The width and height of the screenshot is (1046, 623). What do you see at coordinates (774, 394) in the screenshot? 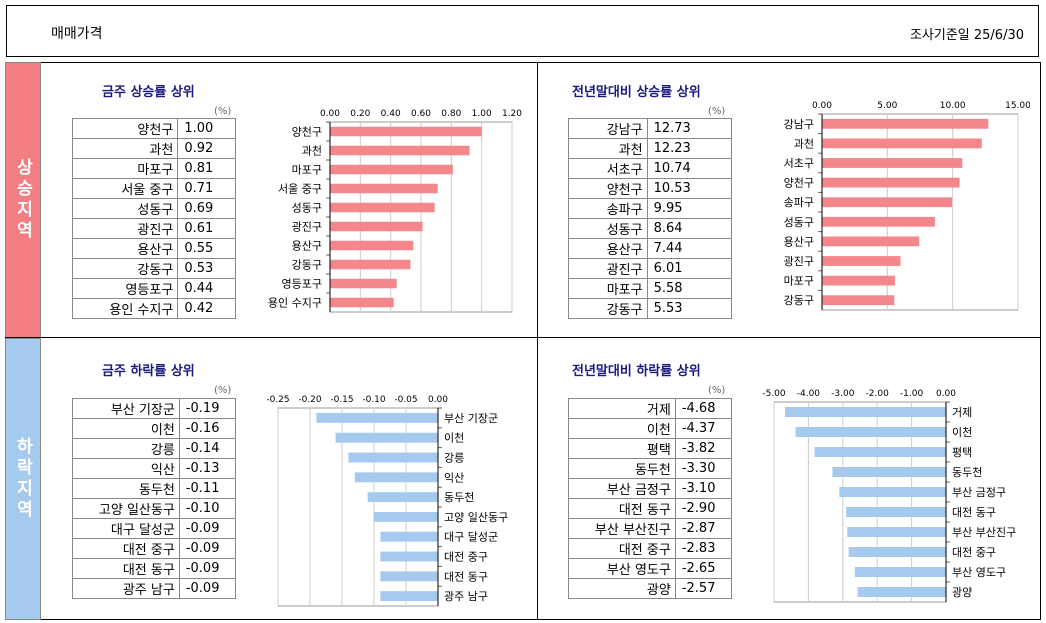
I see `x-tick-label: -5.00` at bounding box center [774, 394].